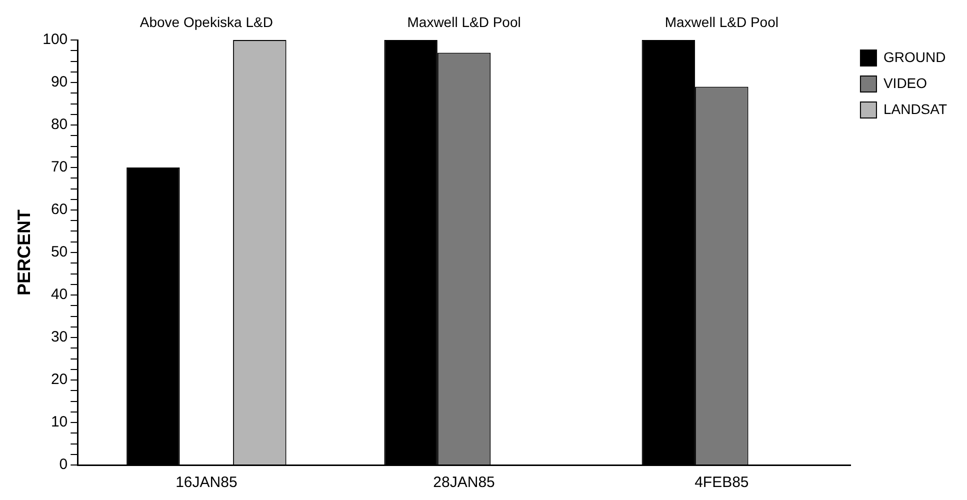 The height and width of the screenshot is (500, 967). Describe the element at coordinates (915, 108) in the screenshot. I see `legend-label: LANDSAT` at that location.